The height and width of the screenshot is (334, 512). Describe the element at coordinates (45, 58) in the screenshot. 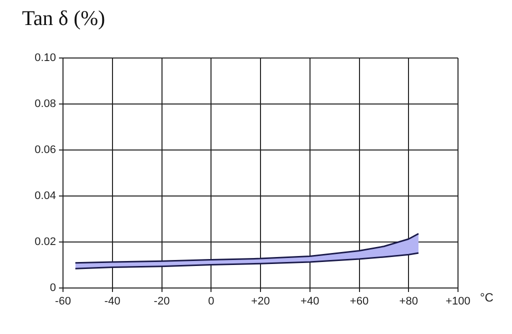

I see `y-tick-label: 0.10` at that location.